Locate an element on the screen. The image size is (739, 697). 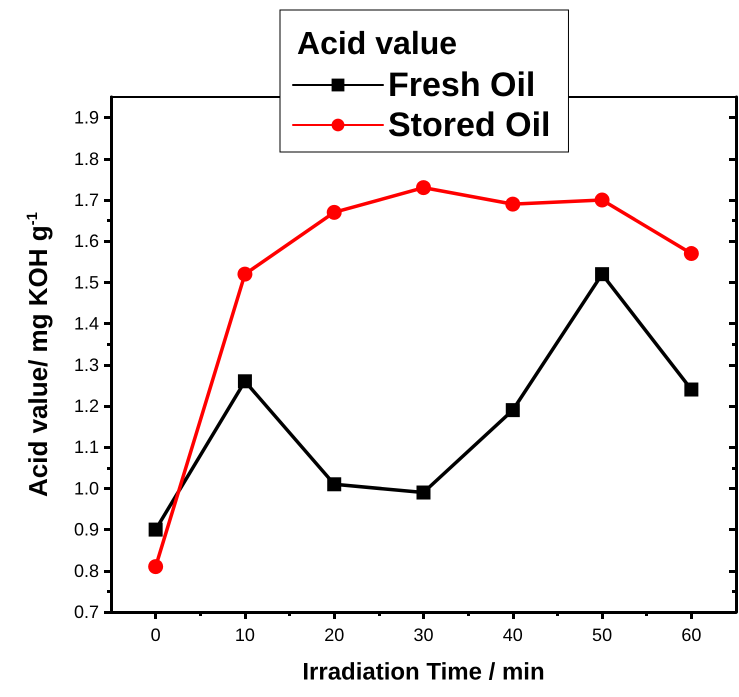
y-tick-label: 1.2 is located at coordinates (86, 406).